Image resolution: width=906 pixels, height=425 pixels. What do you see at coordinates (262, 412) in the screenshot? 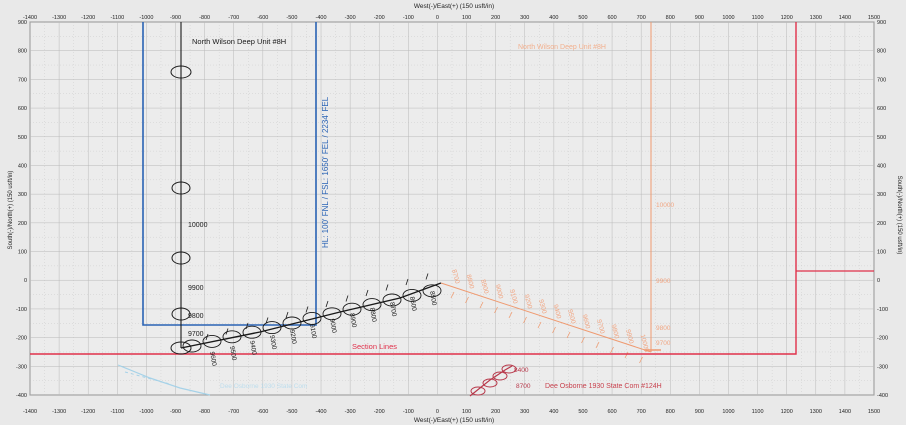
I see `x-tick-label-bottom: -600` at bounding box center [262, 412].